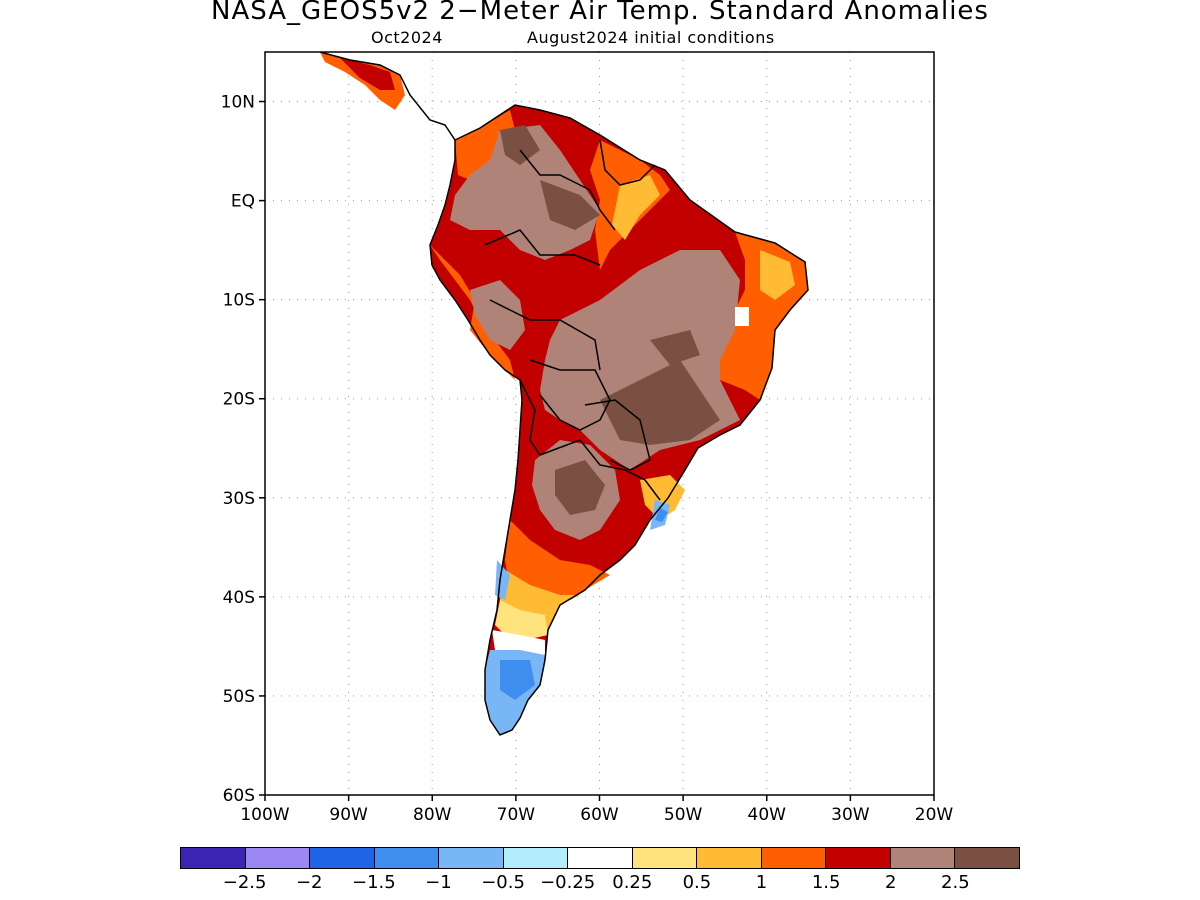 The width and height of the screenshot is (1200, 900). I want to click on lon-tick-label: 50W, so click(683, 815).